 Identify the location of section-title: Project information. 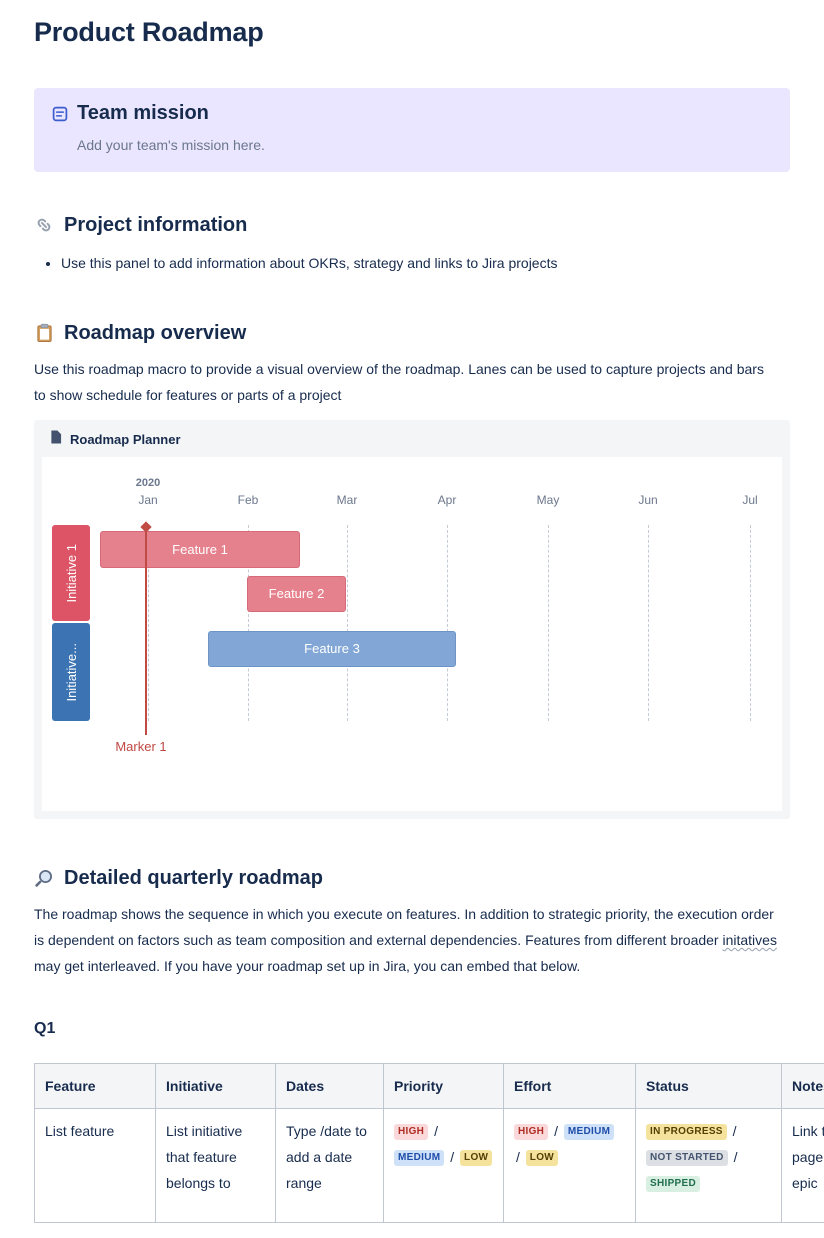
(156, 225).